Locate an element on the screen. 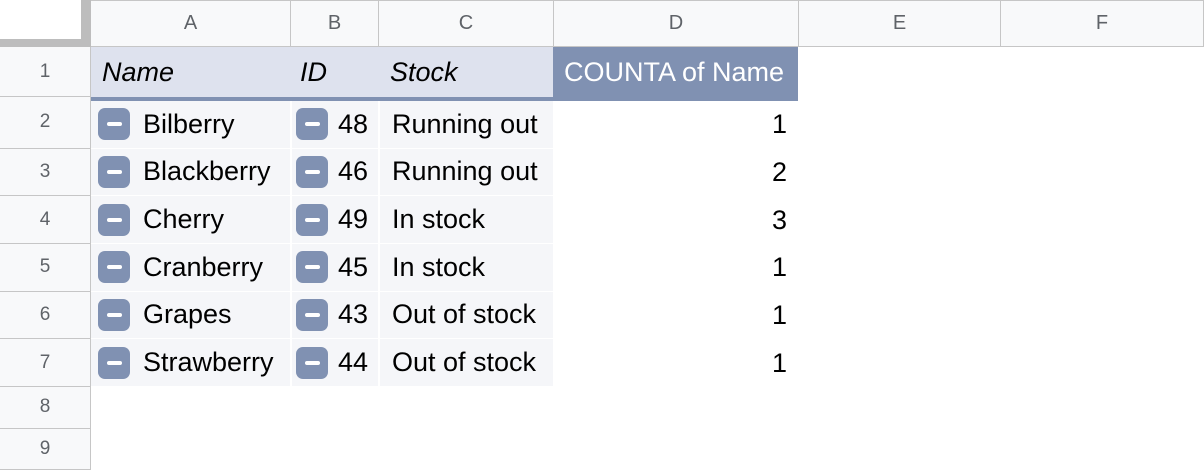 The width and height of the screenshot is (1204, 474). pivot-id-text: 46 is located at coordinates (352, 171).